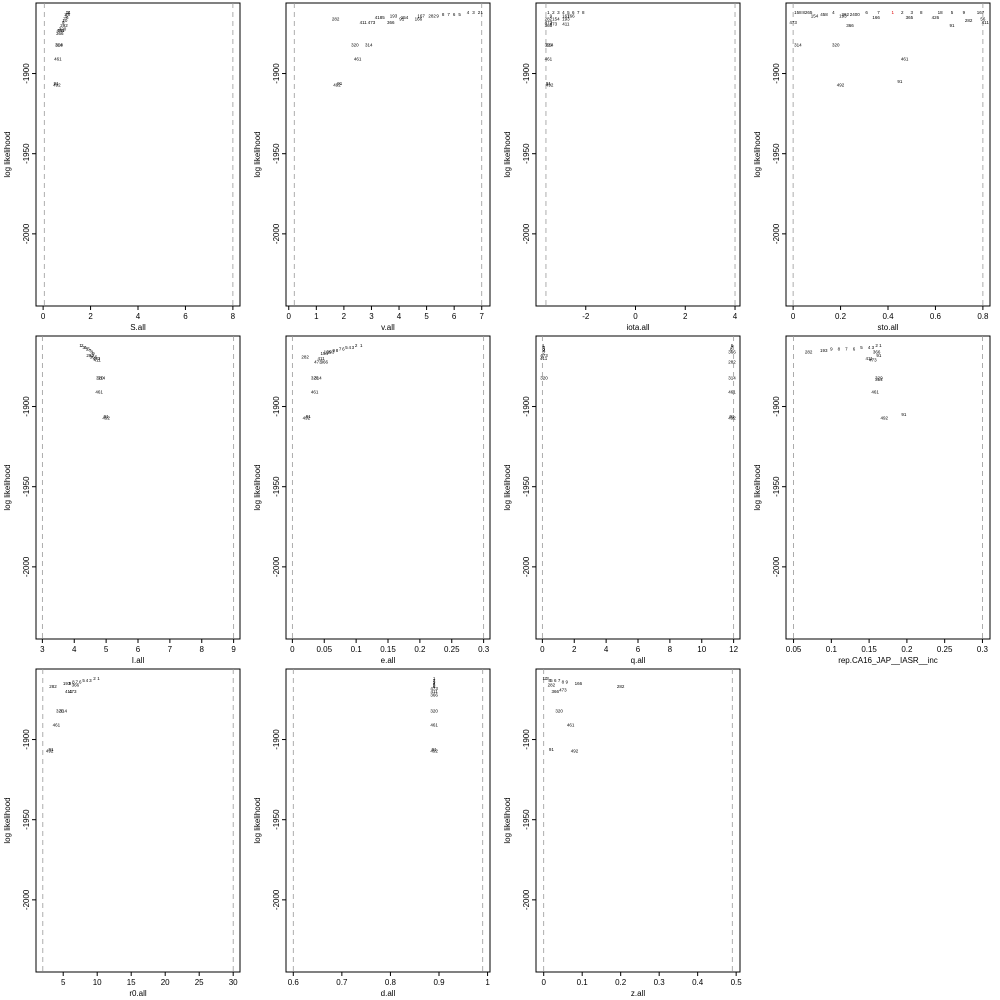 The image size is (1000, 1000). What do you see at coordinates (294, 982) in the screenshot?
I see `x-tick-label: 0.6` at bounding box center [294, 982].